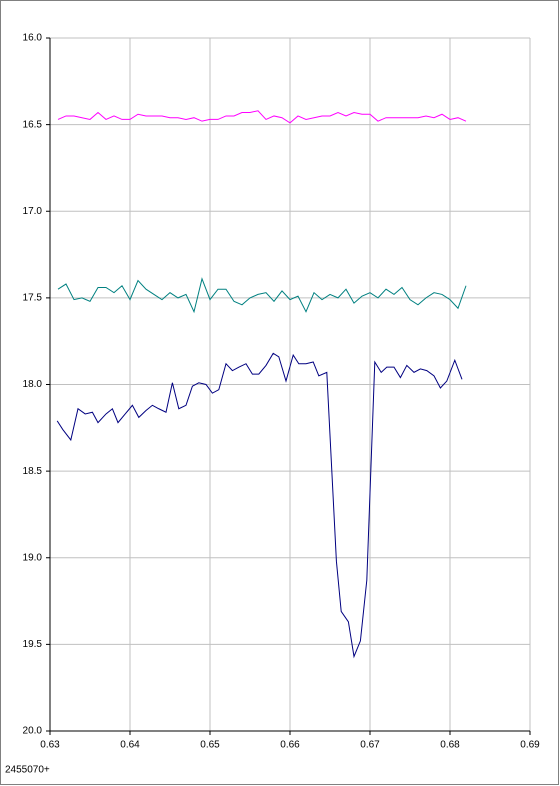  I want to click on y-tick-label: 19.5, so click(33, 644).